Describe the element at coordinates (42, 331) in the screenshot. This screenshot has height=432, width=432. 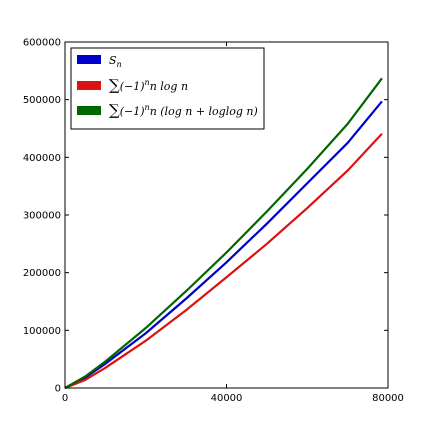
I see `y-tick-label-1: 100000` at that location.